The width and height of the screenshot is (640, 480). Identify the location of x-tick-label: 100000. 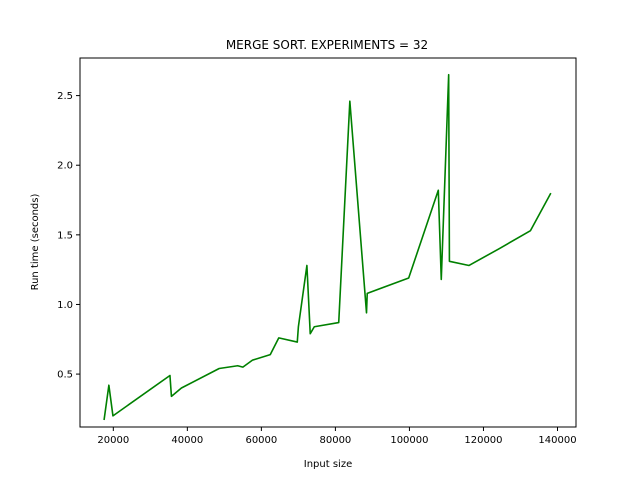
(409, 440).